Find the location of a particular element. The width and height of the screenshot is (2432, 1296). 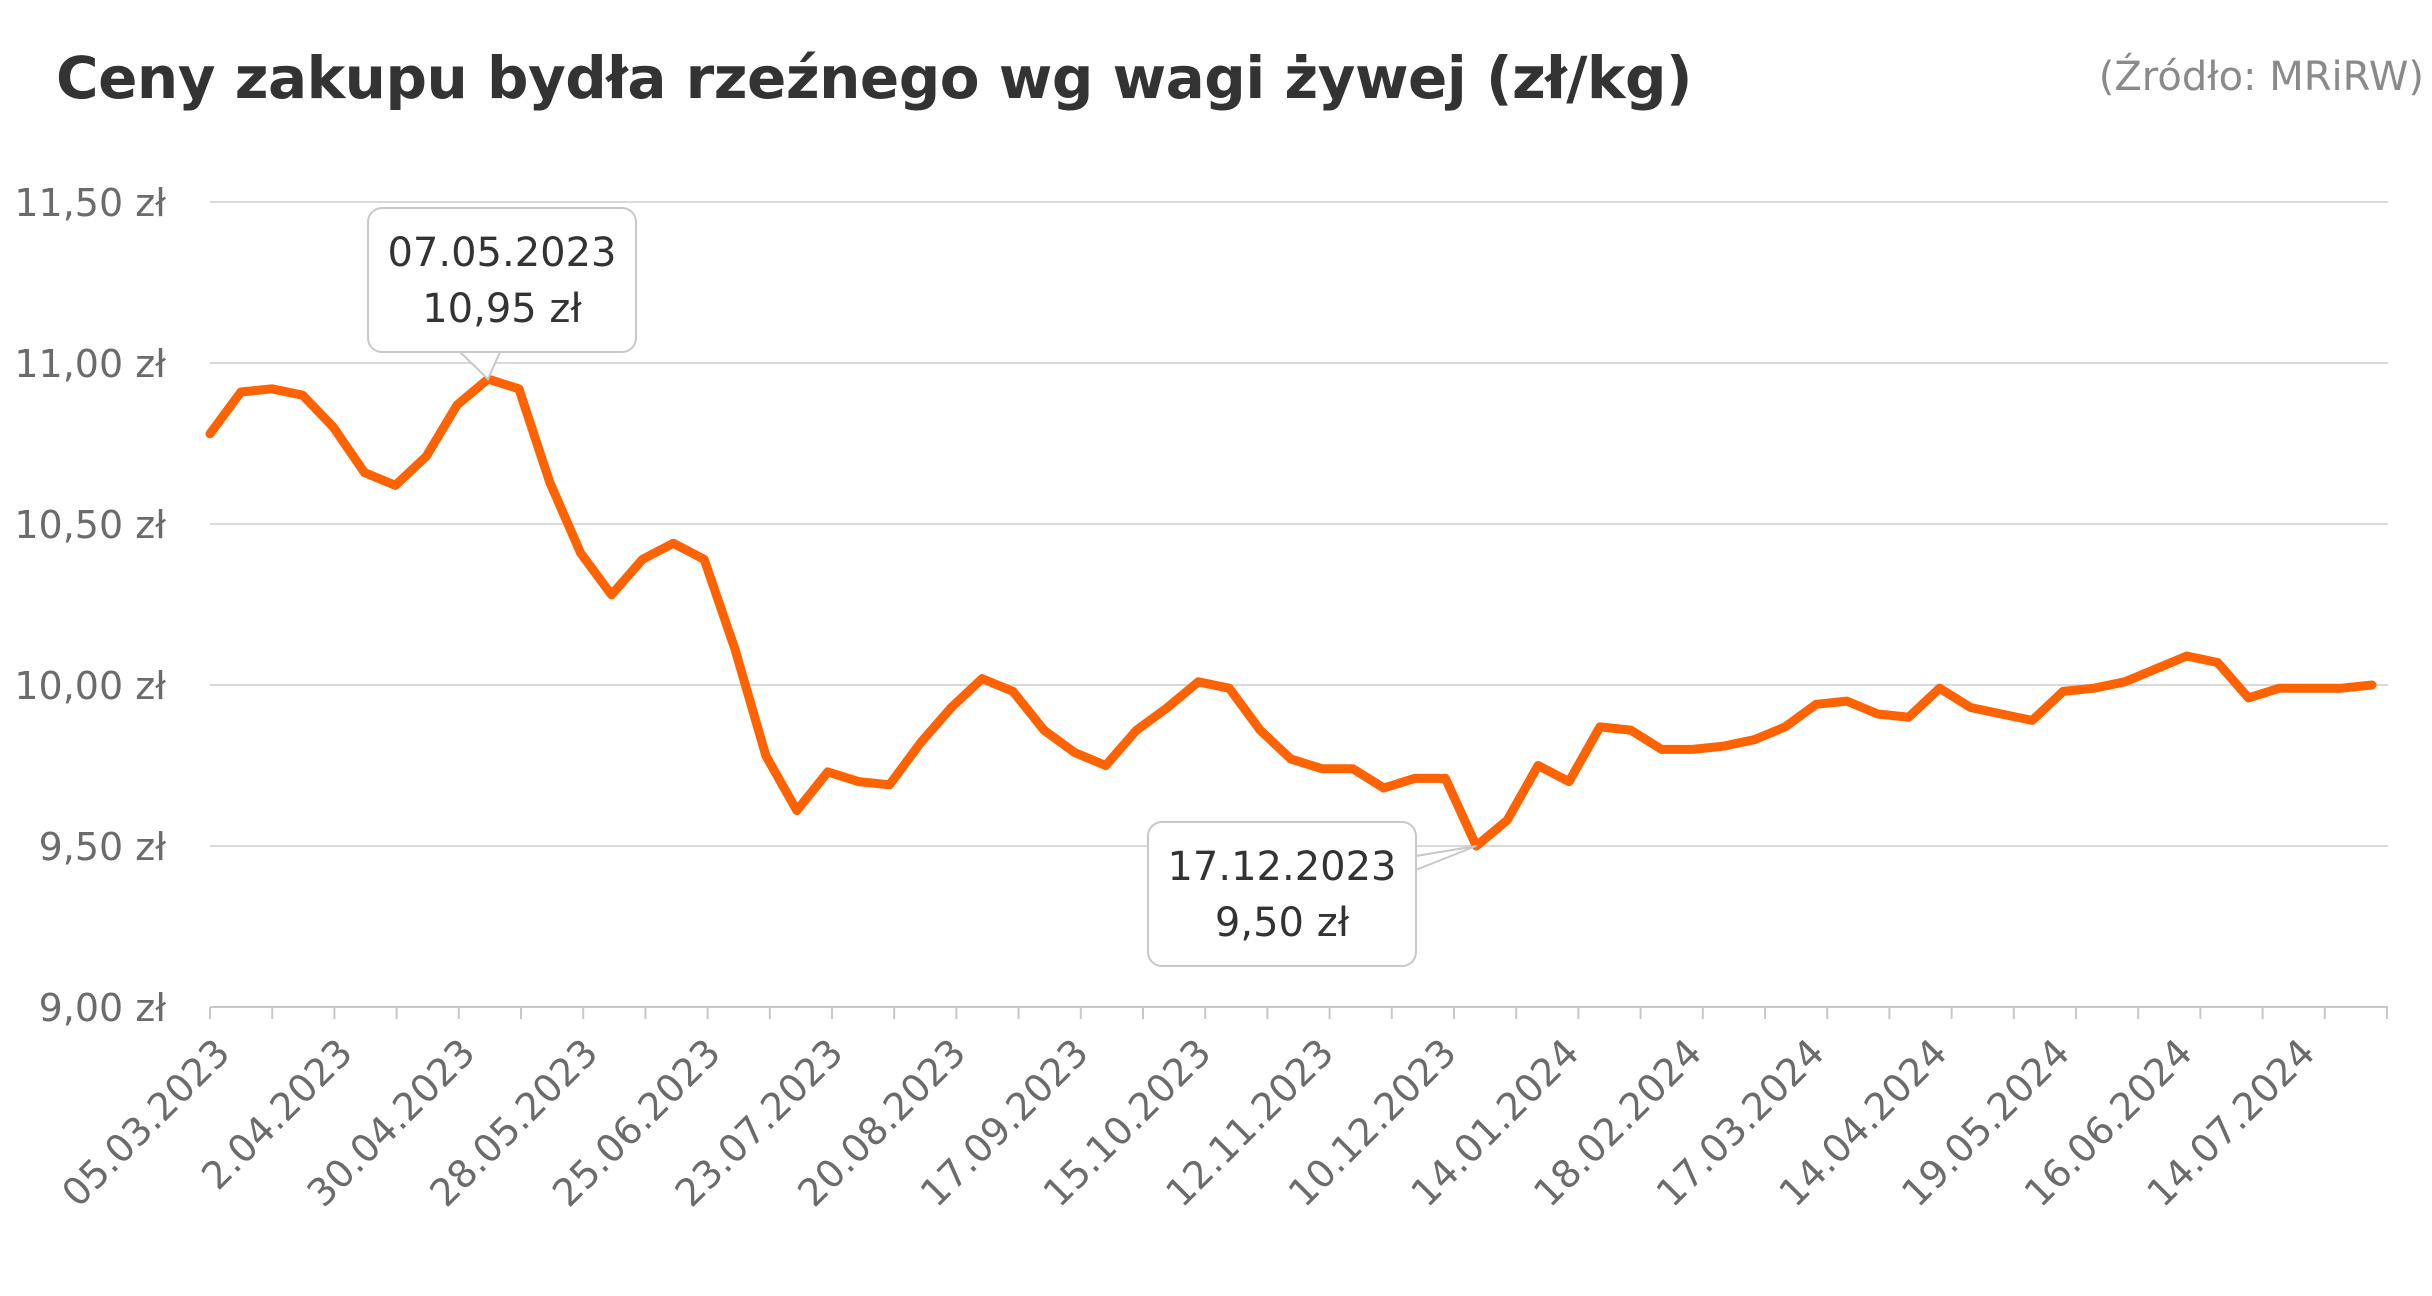

x-tick-label: 05.03.2023 is located at coordinates (145, 1122).